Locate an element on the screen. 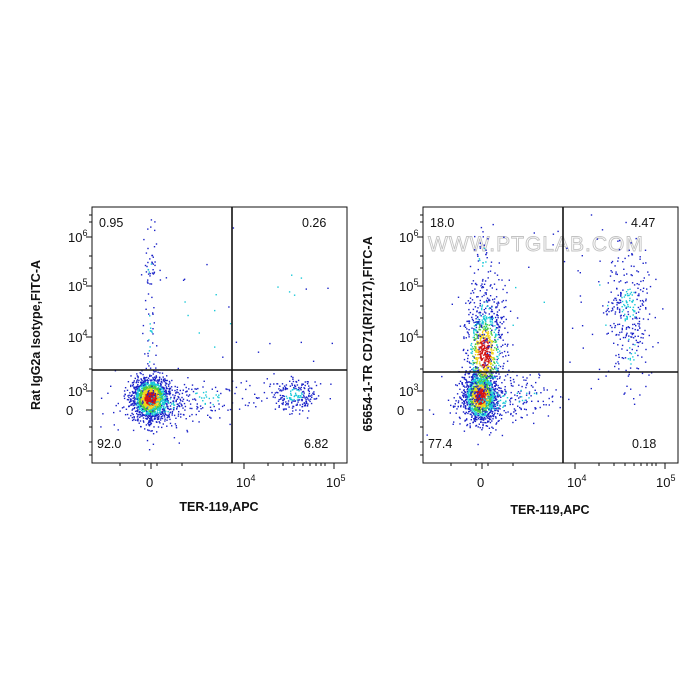 The image size is (700, 700). y-tick-label-1e4: 10⁴ is located at coordinates (77, 336).